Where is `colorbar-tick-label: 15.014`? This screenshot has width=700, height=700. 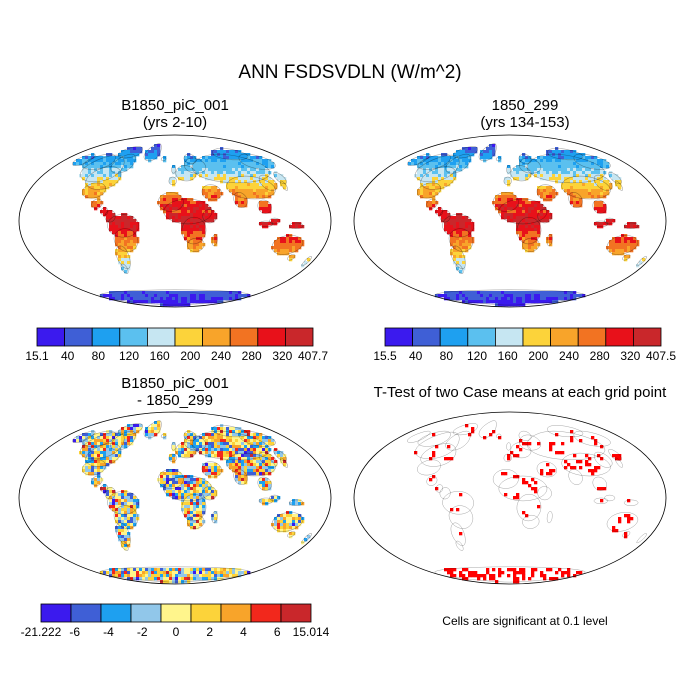 colorbar-tick-label: 15.014 is located at coordinates (311, 632).